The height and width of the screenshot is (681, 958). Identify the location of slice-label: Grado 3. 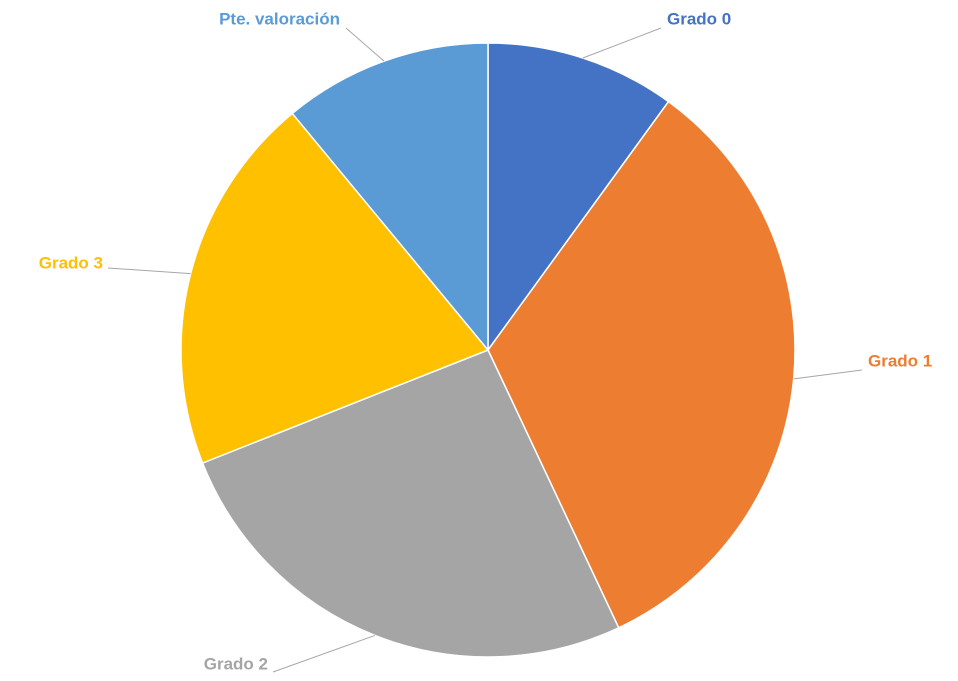
(71, 262).